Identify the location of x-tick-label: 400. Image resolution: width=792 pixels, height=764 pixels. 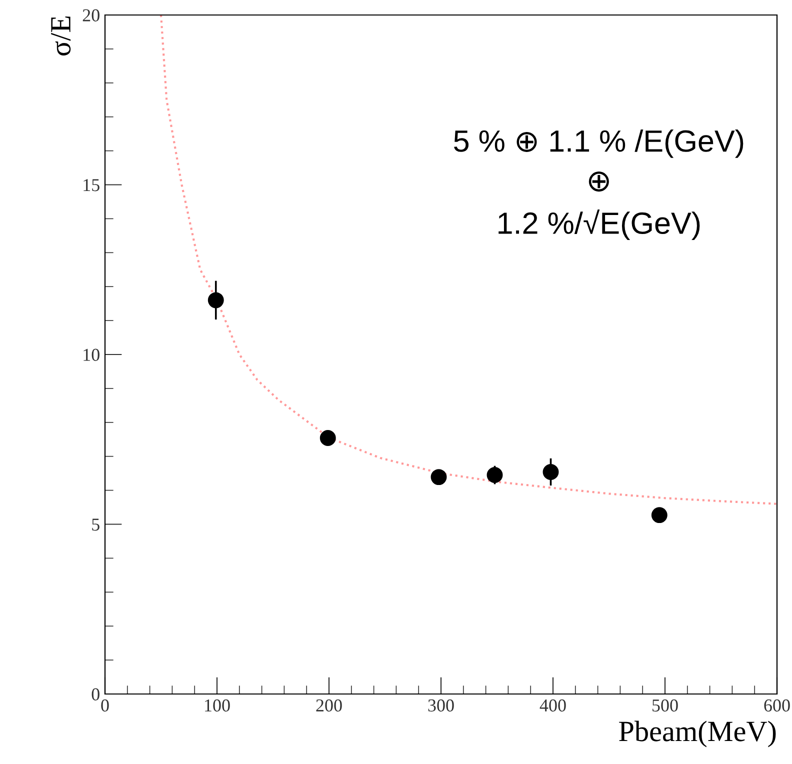
(553, 705).